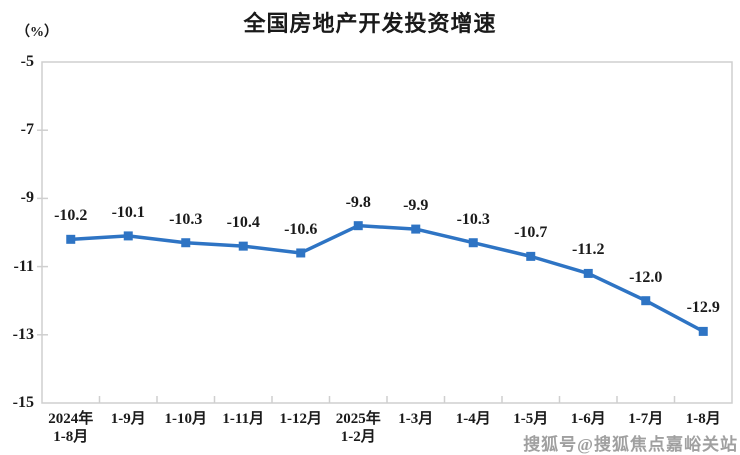 The width and height of the screenshot is (740, 455). What do you see at coordinates (630, 444) in the screenshot?
I see `watermark: 搜狐号@搜狐焦点嘉峪关站` at bounding box center [630, 444].